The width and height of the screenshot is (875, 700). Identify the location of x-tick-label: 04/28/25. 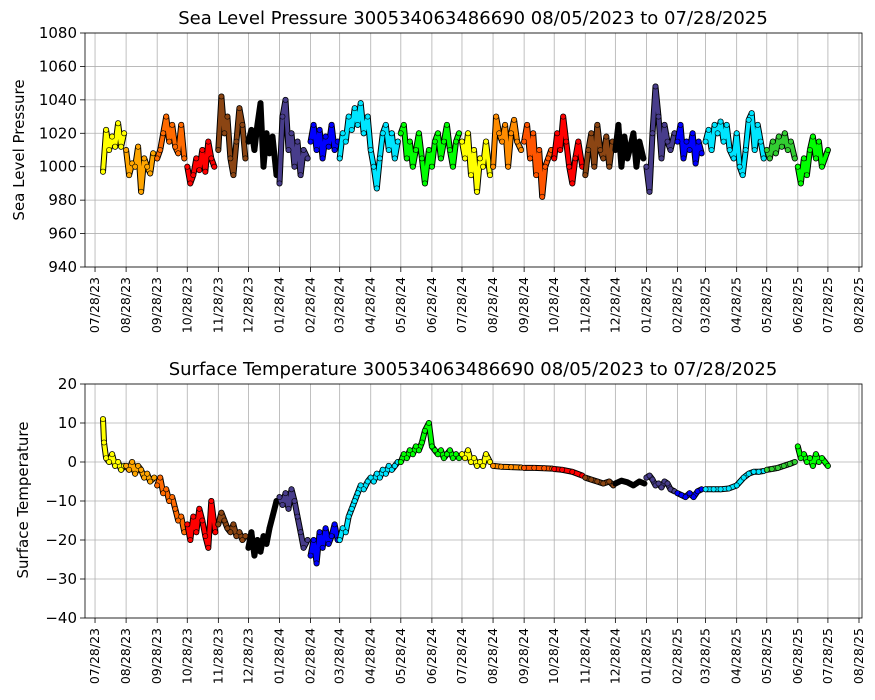
(736, 656).